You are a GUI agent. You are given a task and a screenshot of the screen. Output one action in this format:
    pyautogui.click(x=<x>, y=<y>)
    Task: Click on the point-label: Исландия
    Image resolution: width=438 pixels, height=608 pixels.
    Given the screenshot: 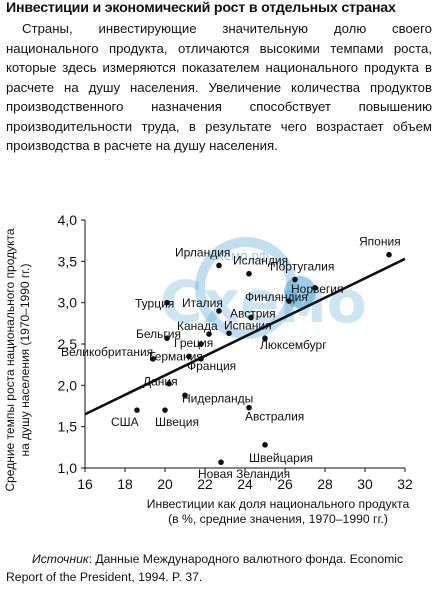 What is the action you would take?
    pyautogui.click(x=260, y=261)
    